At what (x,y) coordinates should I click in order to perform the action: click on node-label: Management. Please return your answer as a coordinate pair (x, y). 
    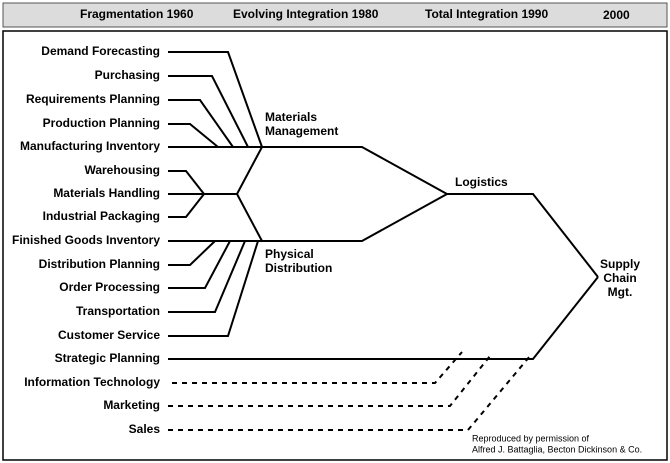
    Looking at the image, I should click on (301, 131).